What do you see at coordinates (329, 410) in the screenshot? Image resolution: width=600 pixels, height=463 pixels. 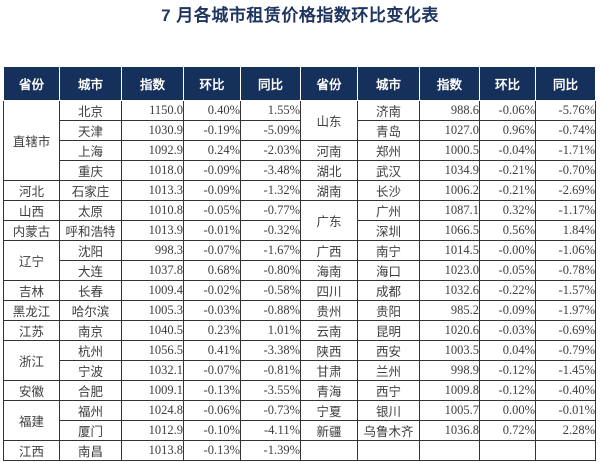 I see `province-cell: 宁夏` at bounding box center [329, 410].